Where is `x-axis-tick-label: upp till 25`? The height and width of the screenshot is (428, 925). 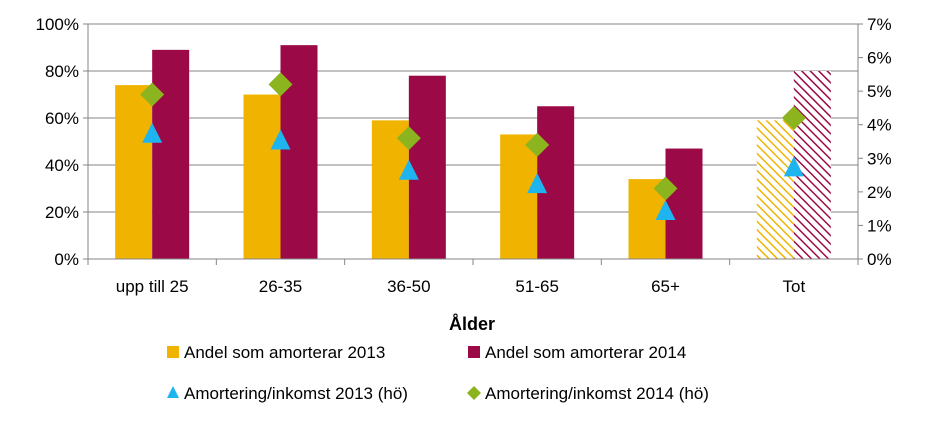
x-axis-tick-label: upp till 25 is located at coordinates (152, 286).